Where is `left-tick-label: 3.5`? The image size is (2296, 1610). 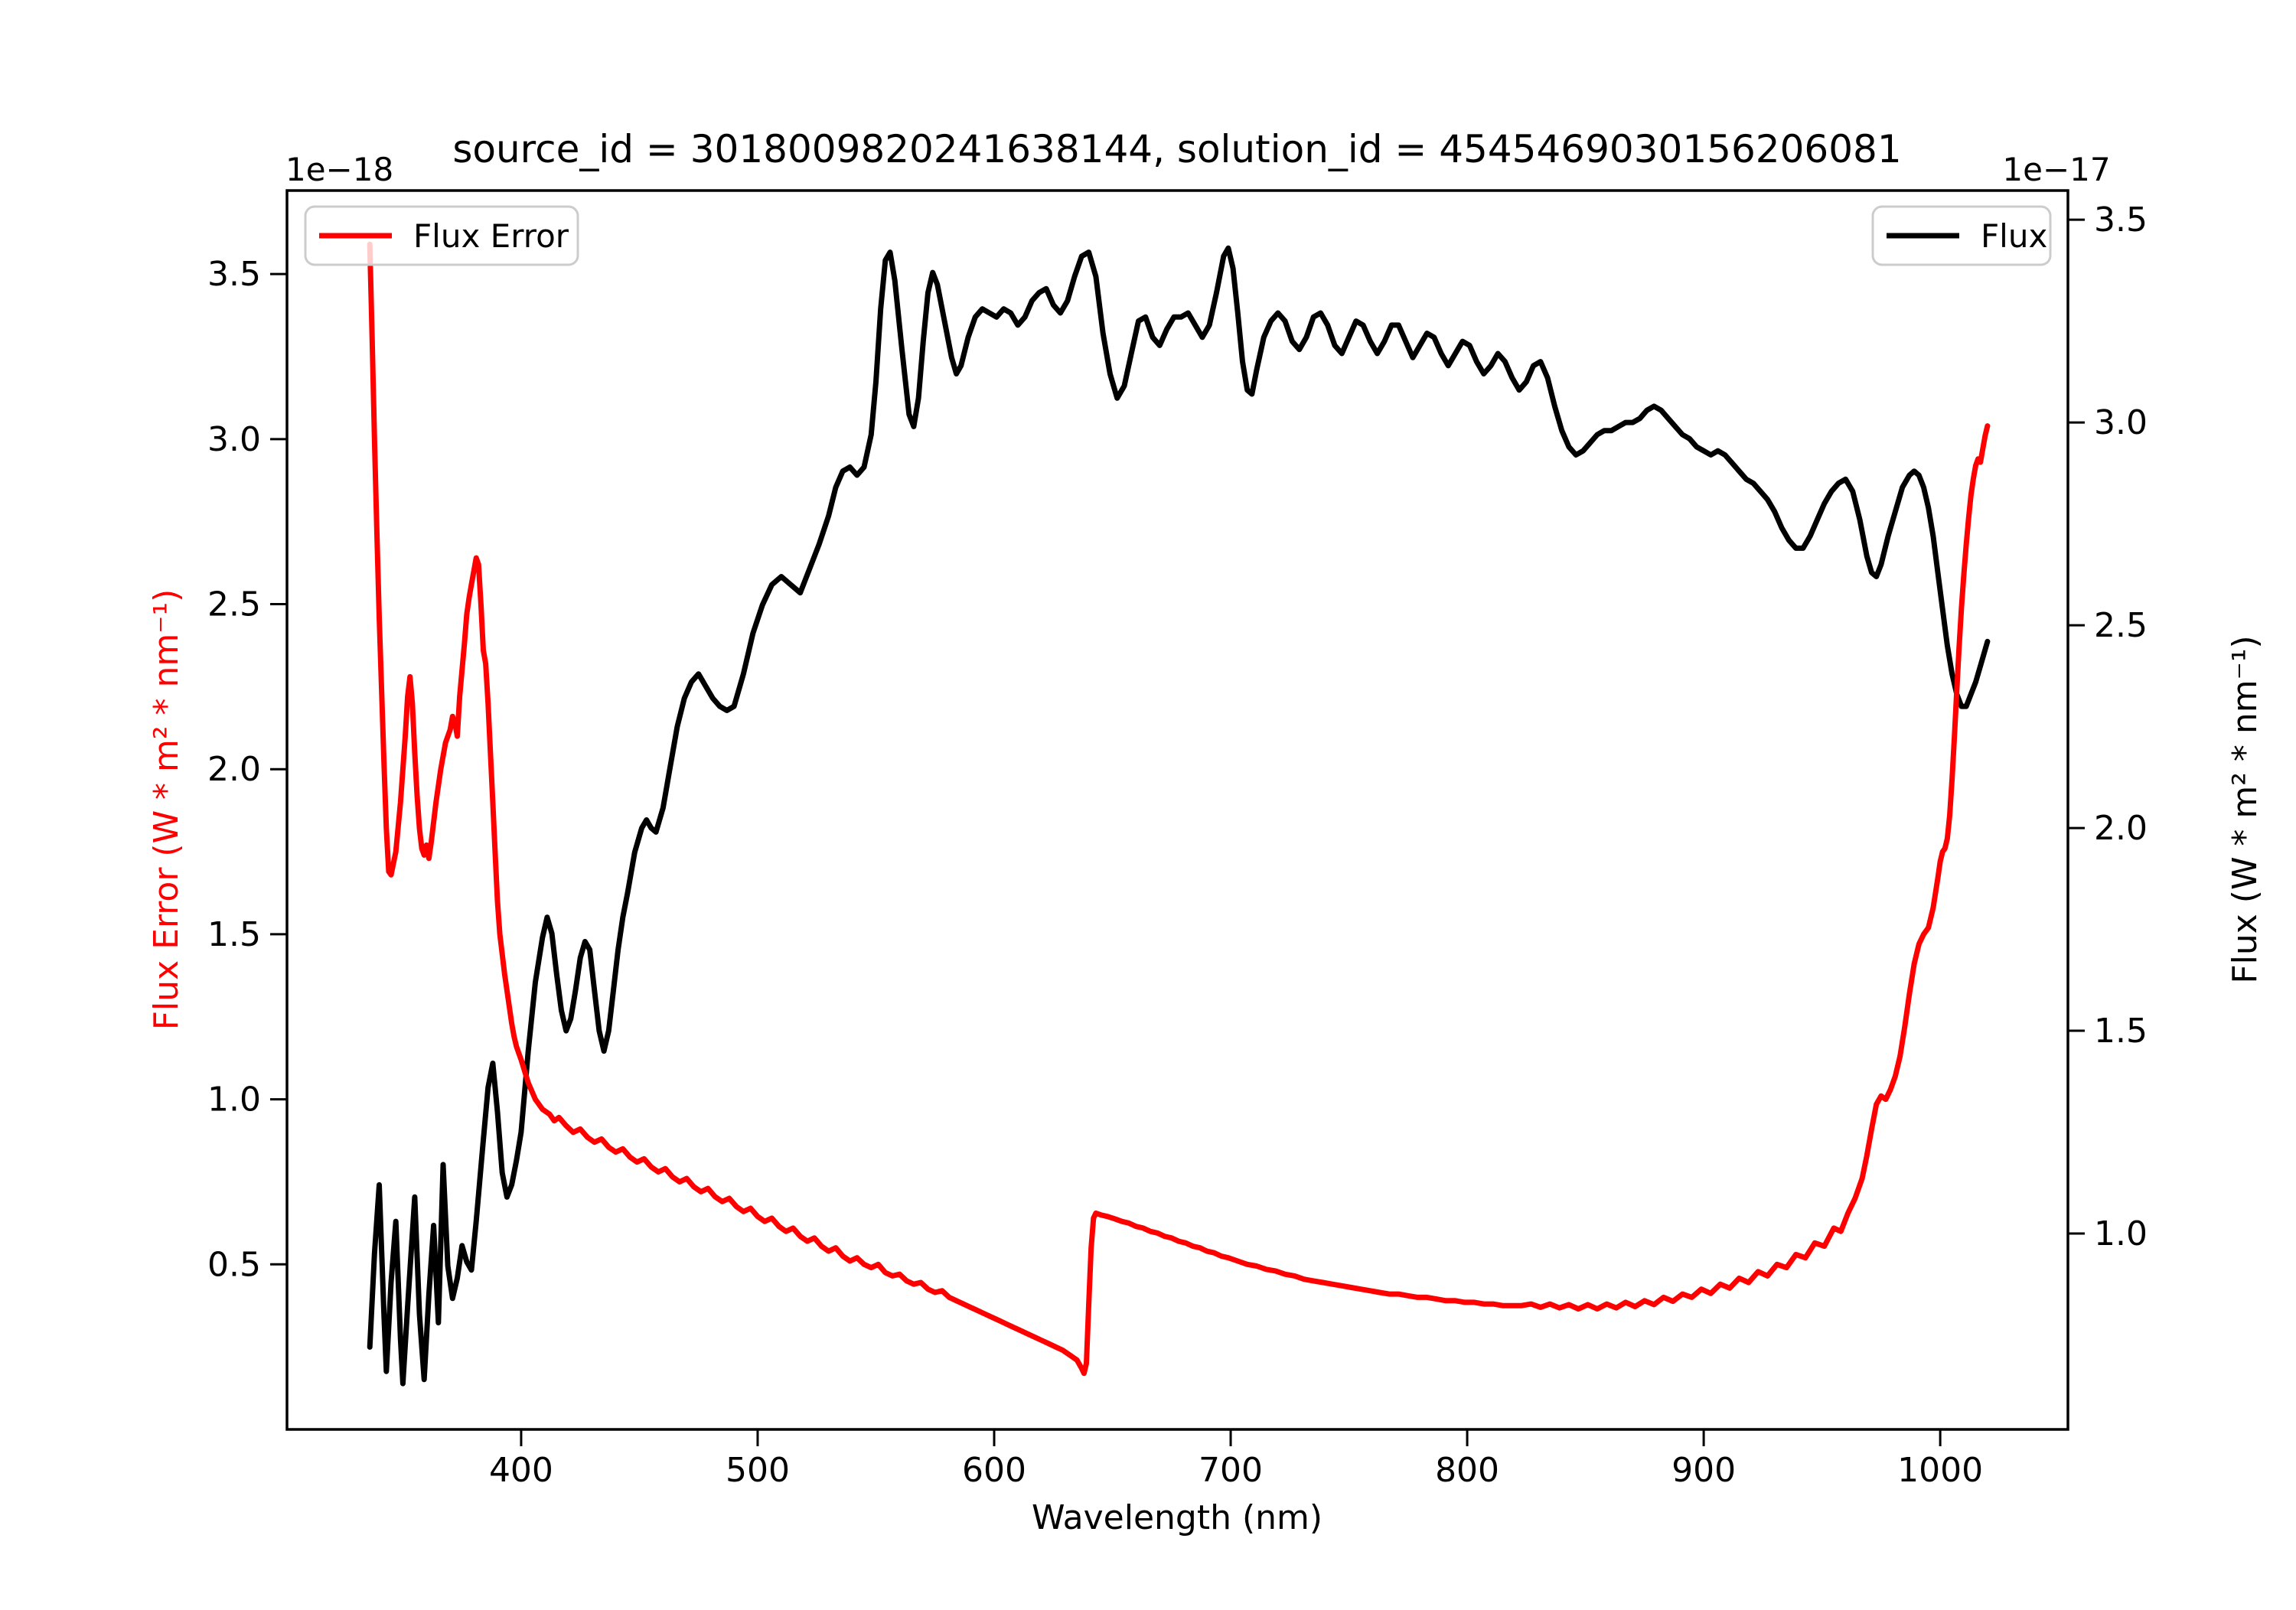
left-tick-label: 3.5 is located at coordinates (234, 274).